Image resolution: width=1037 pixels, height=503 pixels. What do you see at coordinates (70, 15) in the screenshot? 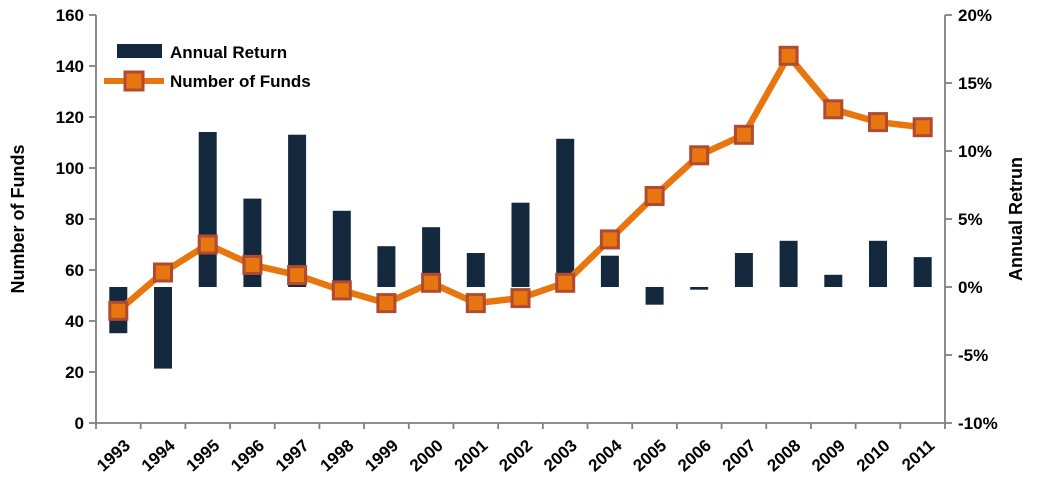
I see `left-tick-label-160: 160` at bounding box center [70, 15].